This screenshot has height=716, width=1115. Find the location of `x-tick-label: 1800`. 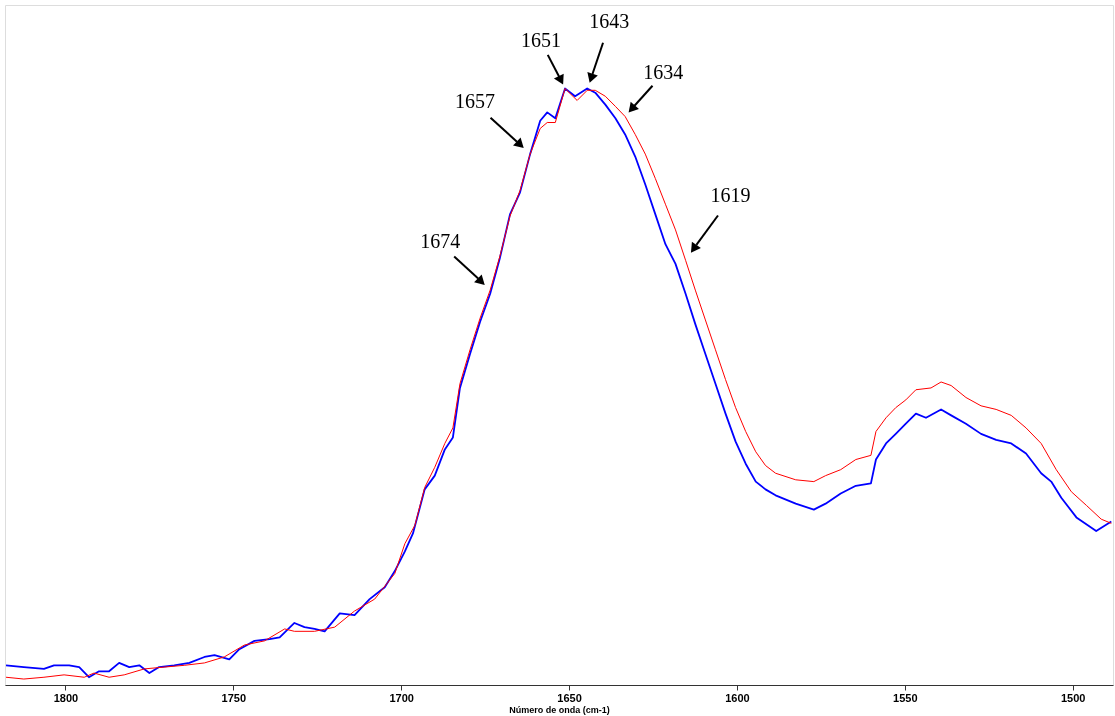

x-tick-label: 1800 is located at coordinates (66, 697).